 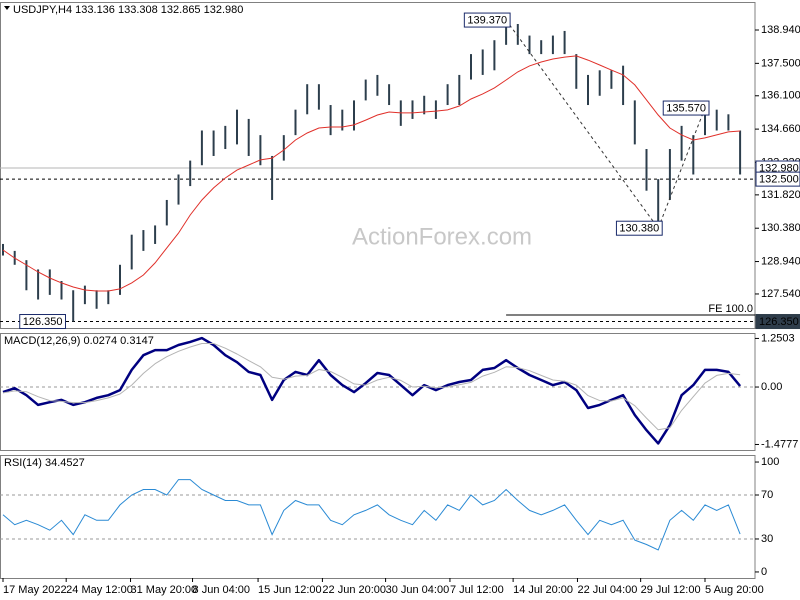 What do you see at coordinates (164, 590) in the screenshot?
I see `x-tick-label: 31 May 20:00` at bounding box center [164, 590].